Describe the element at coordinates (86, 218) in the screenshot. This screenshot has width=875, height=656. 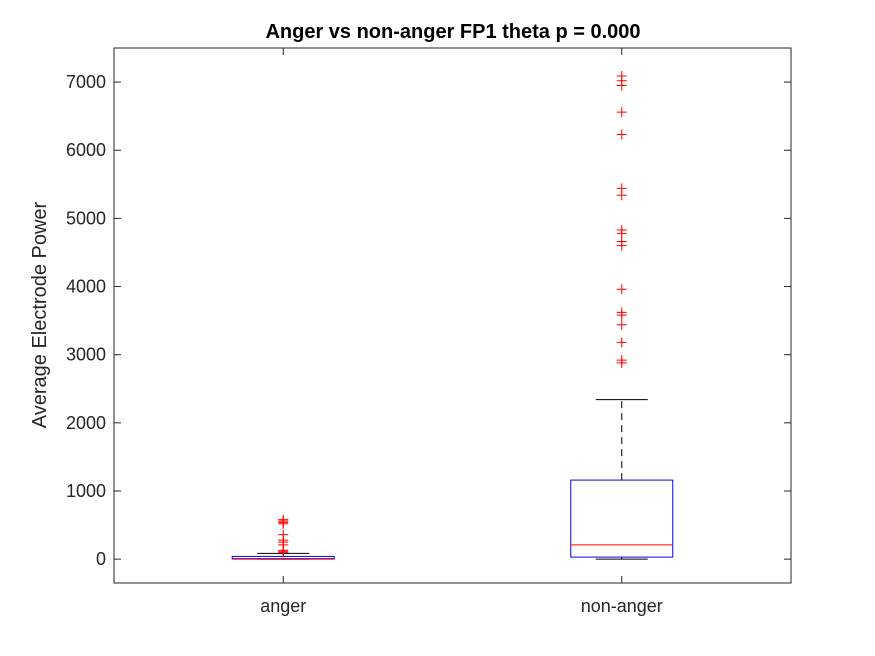
I see `y-tick-label: 5000` at that location.